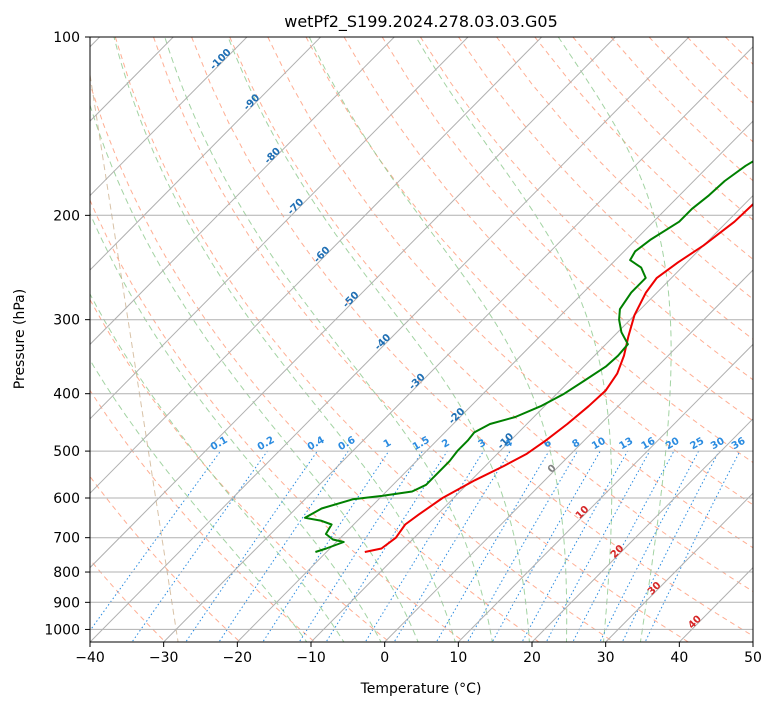 The width and height of the screenshot is (775, 708). Describe the element at coordinates (66, 38) in the screenshot. I see `y-tick-label: 100` at that location.